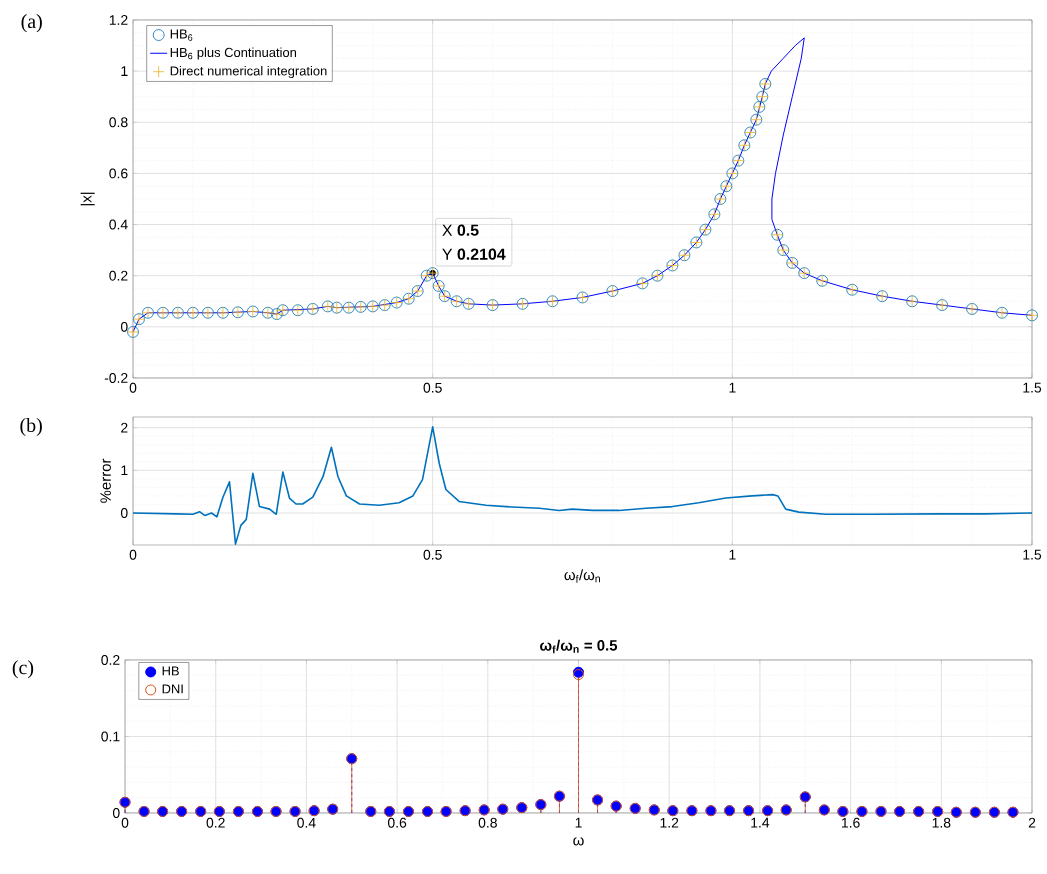  Describe the element at coordinates (850, 822) in the screenshot. I see `x-tick-label: 1.6` at that location.